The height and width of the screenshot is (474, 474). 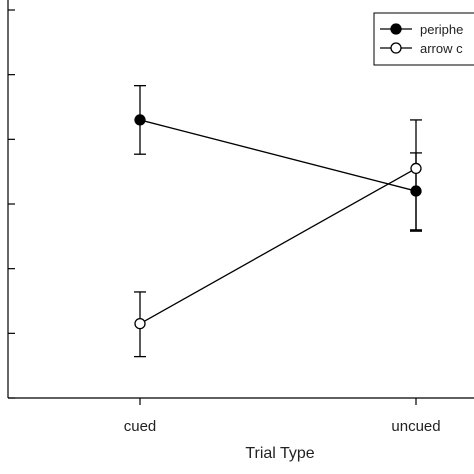 I want to click on x-tick-label: cued, so click(x=140, y=426).